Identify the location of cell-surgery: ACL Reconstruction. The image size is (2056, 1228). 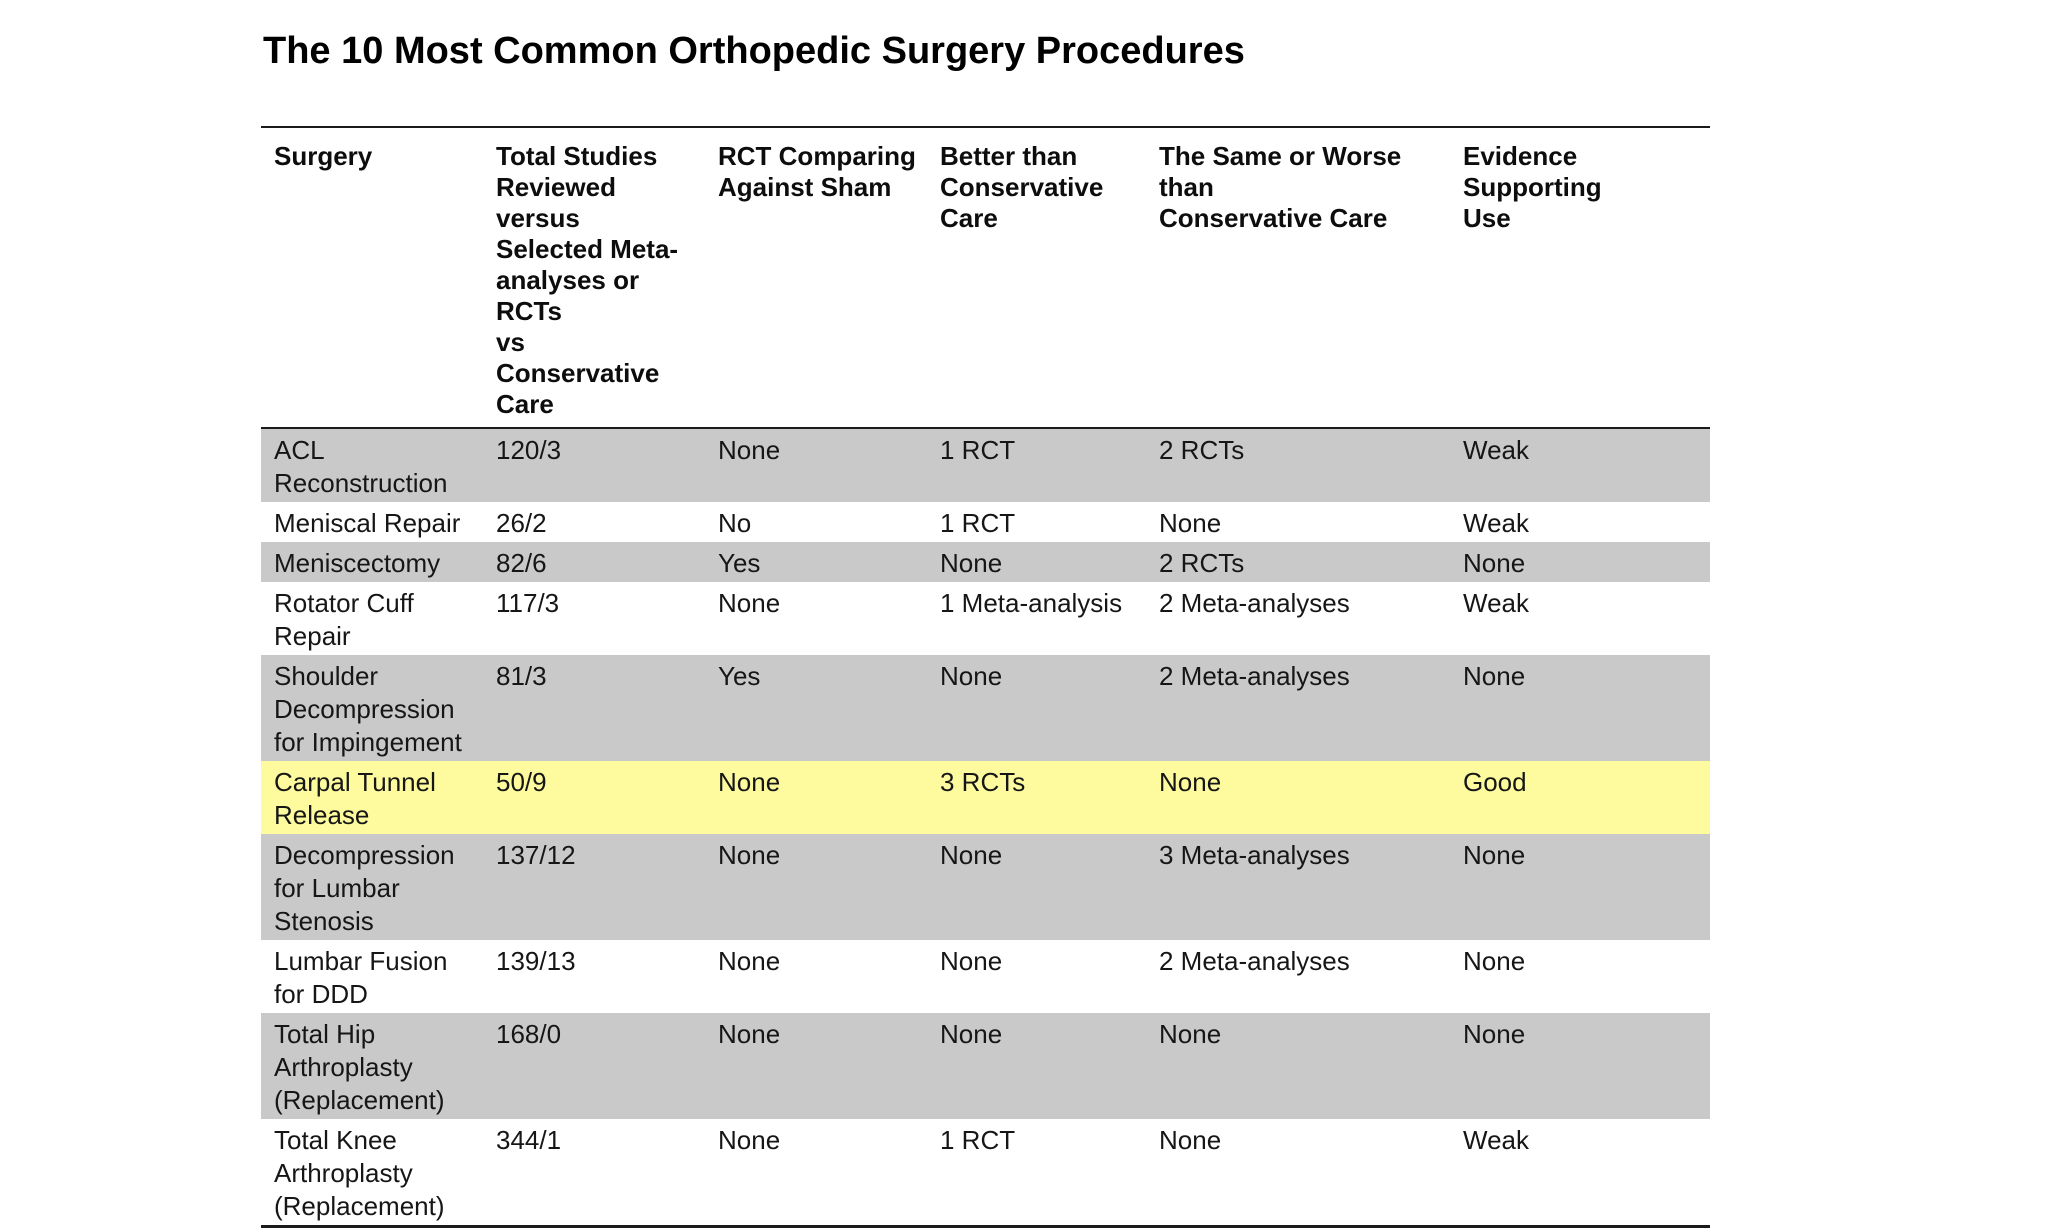
(372, 465).